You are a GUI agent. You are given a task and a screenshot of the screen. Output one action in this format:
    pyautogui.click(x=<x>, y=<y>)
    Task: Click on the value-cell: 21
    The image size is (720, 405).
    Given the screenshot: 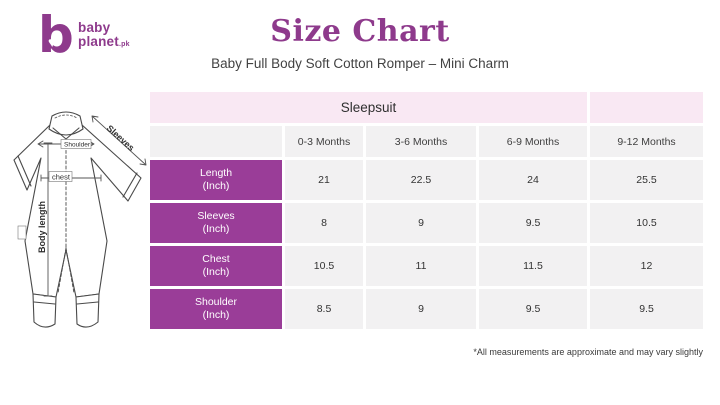 What is the action you would take?
    pyautogui.click(x=324, y=180)
    